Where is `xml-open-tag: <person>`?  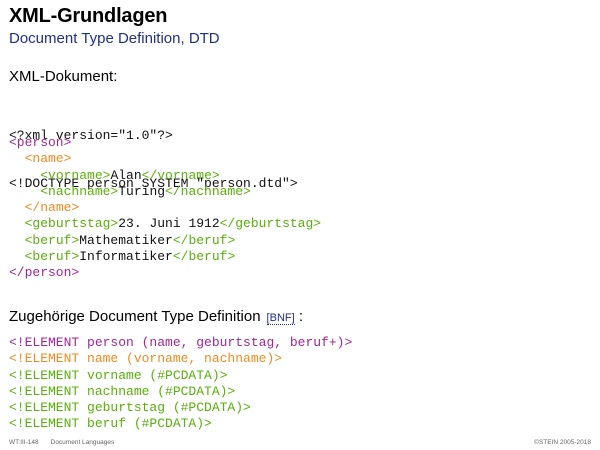
xml-open-tag: <person> is located at coordinates (40, 142).